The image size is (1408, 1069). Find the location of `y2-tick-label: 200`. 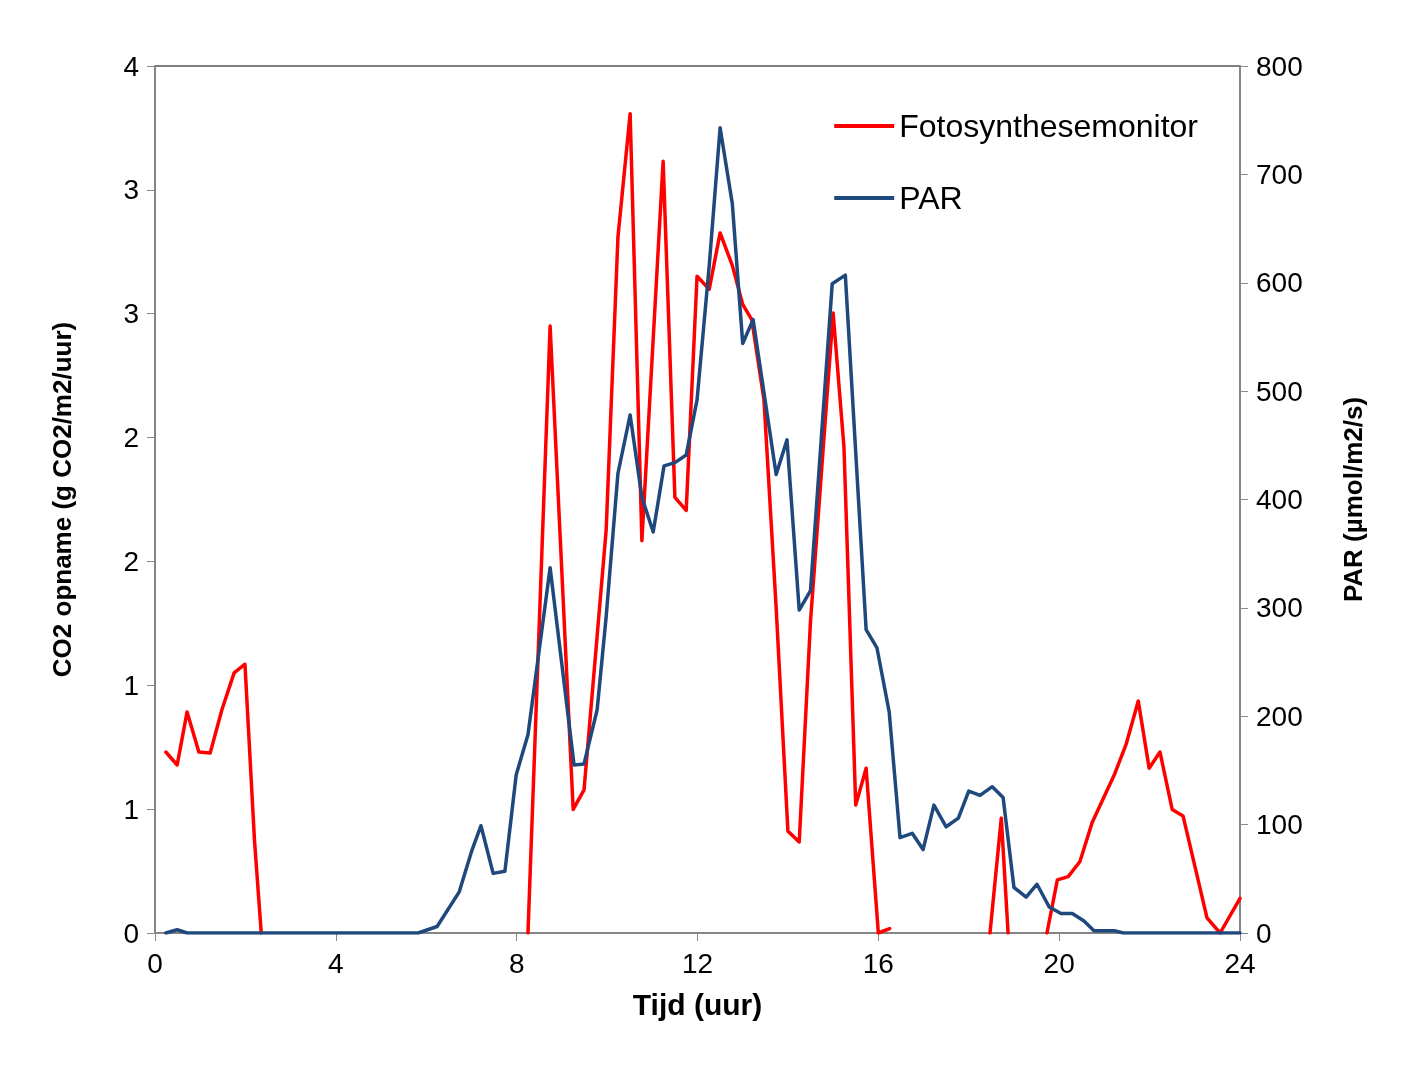

y2-tick-label: 200 is located at coordinates (1279, 716).